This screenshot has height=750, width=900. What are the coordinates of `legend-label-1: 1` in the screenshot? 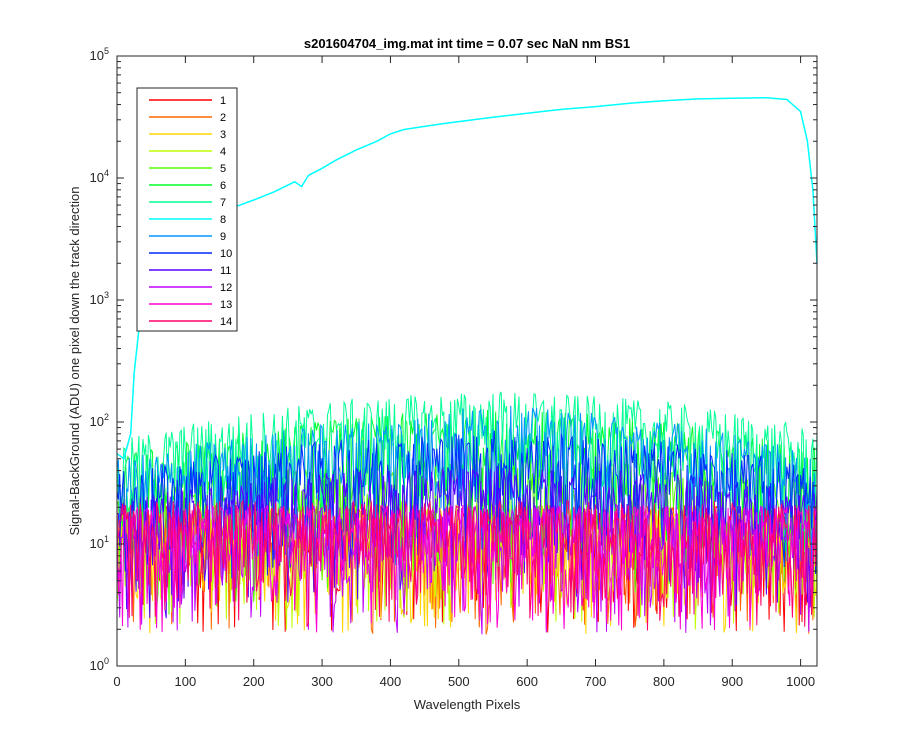 It's located at (223, 101).